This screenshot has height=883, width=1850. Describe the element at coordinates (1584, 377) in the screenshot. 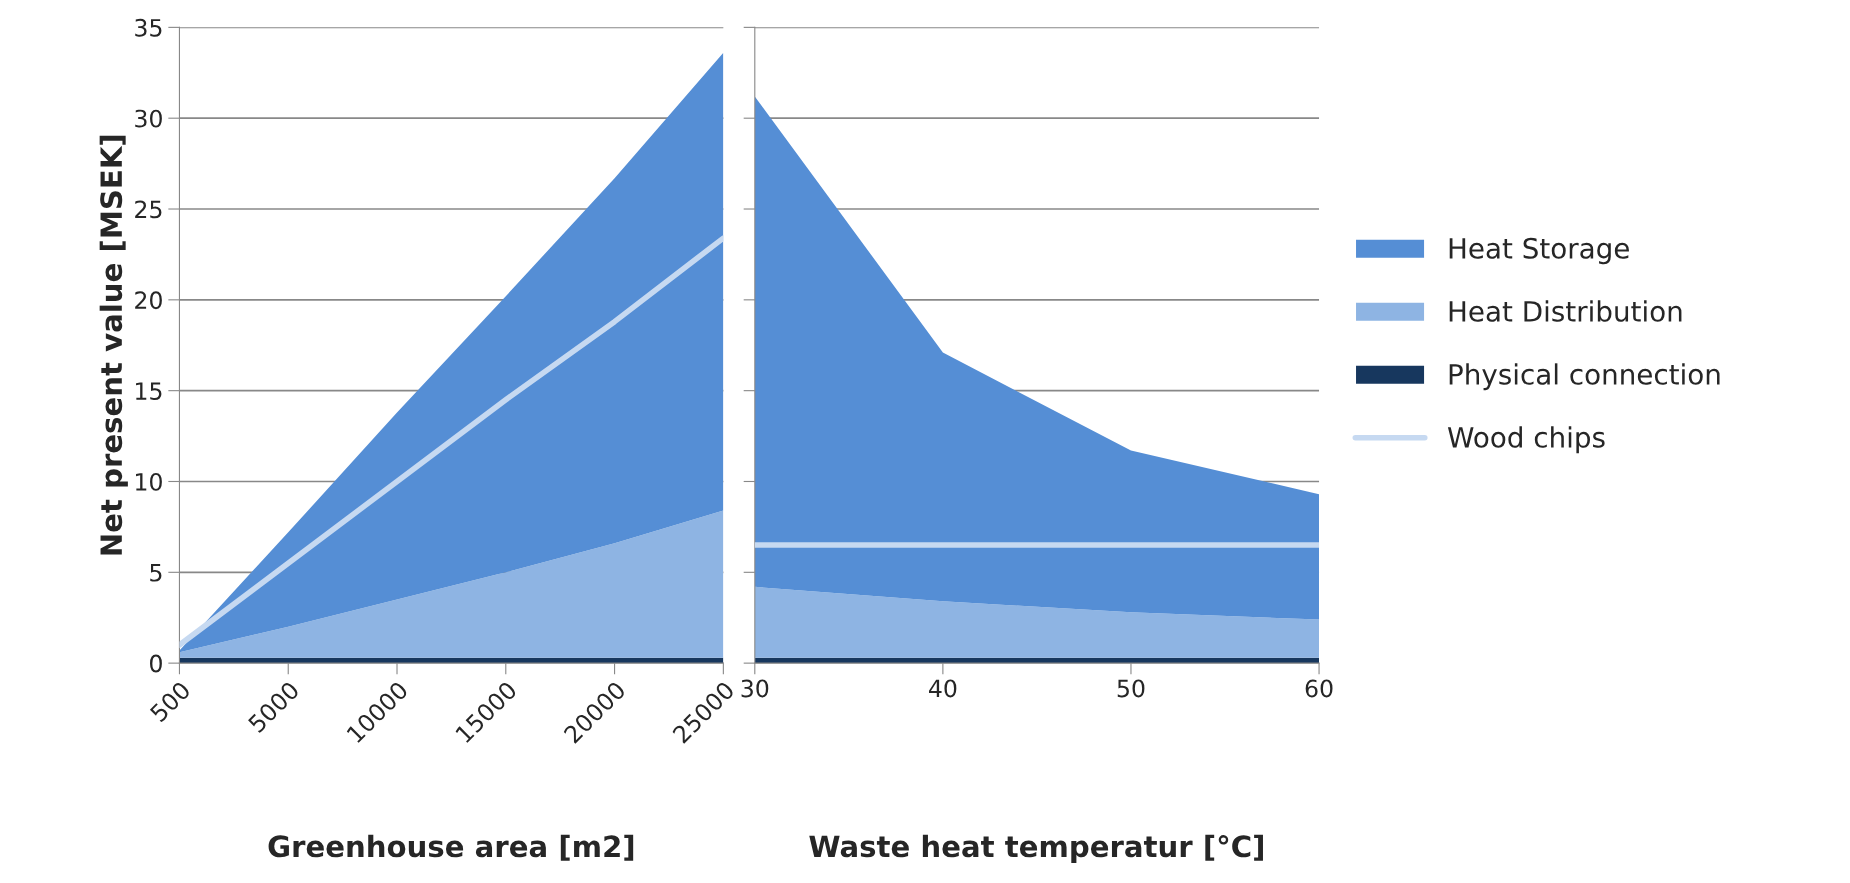

I see `legend-label: Physical connection` at that location.